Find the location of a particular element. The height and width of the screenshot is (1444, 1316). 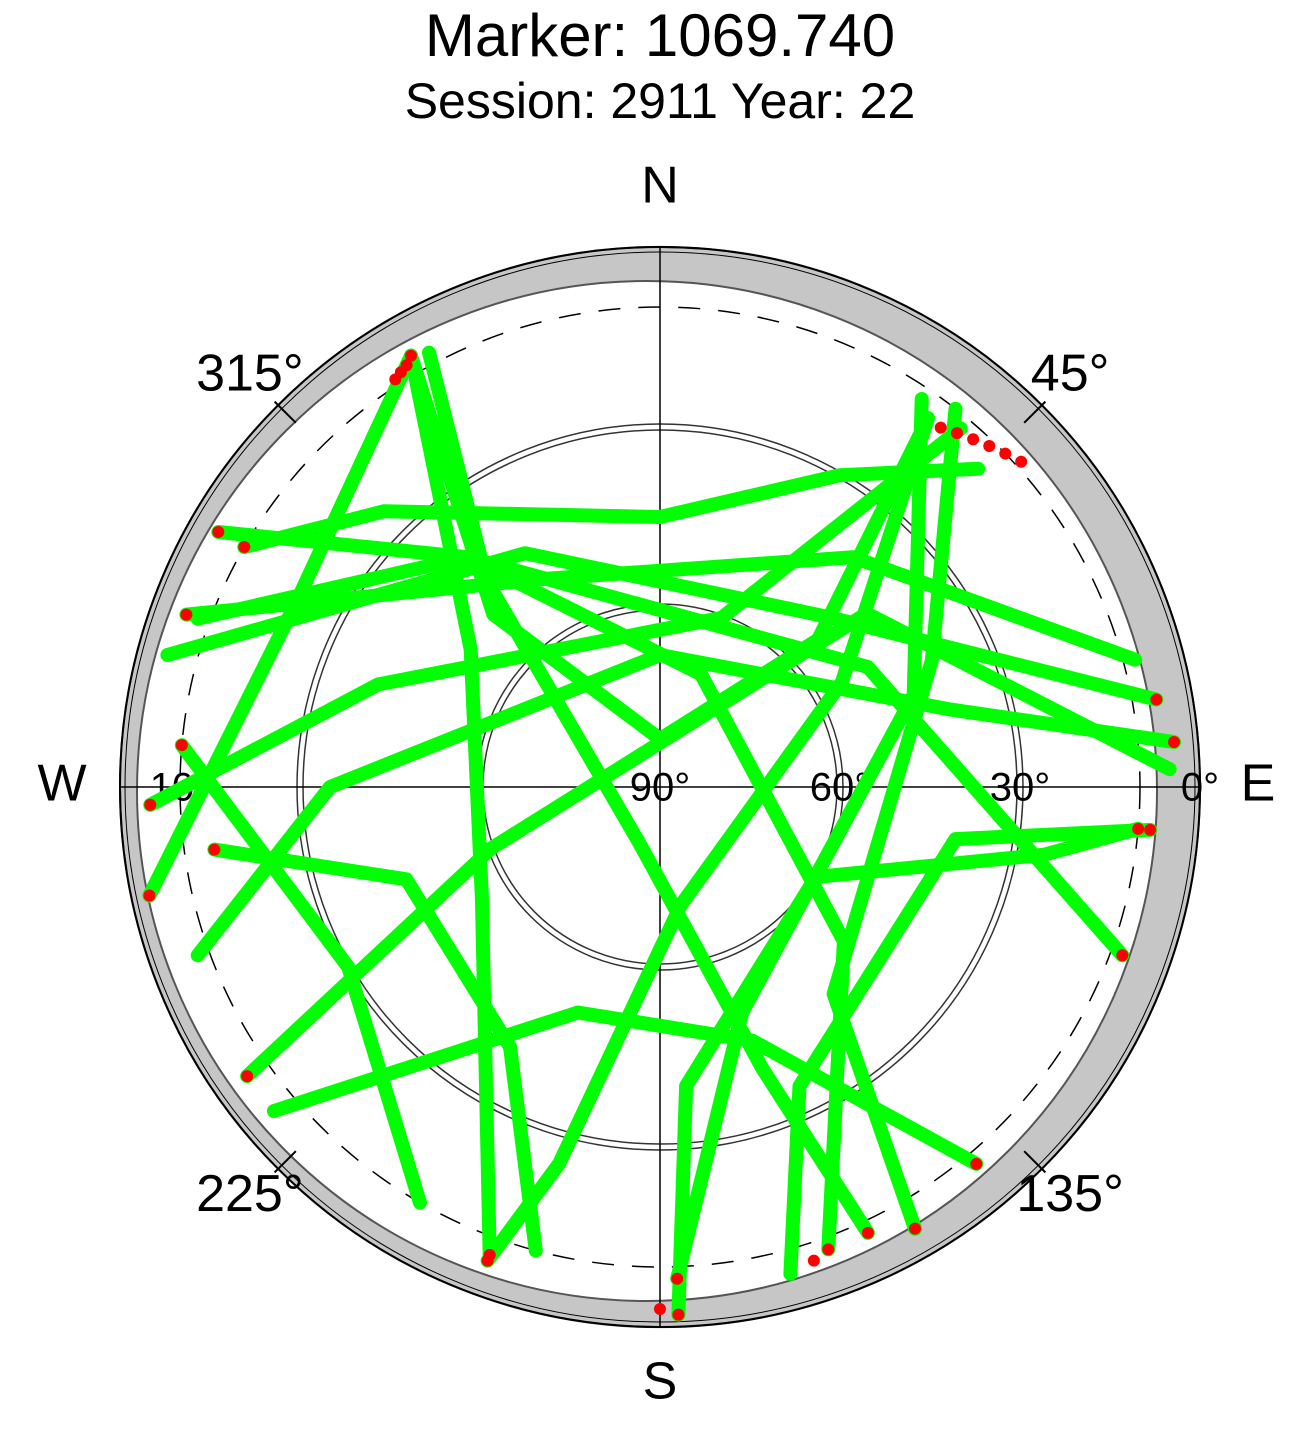

direction-label: N is located at coordinates (660, 186).